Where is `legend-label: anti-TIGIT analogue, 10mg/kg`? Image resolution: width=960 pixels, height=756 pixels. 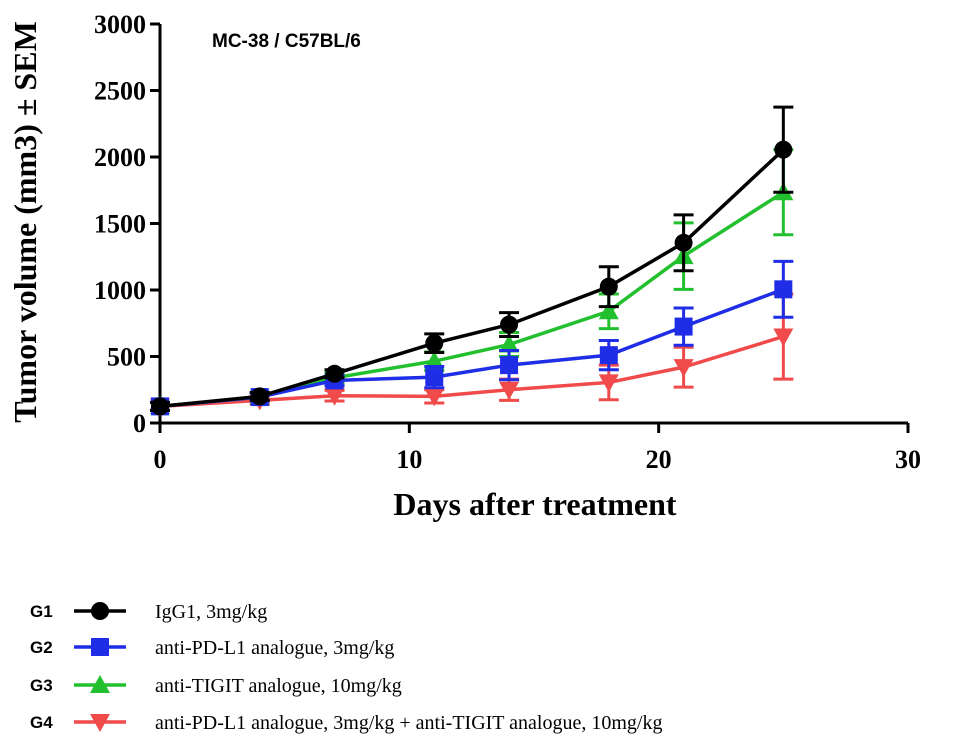 legend-label: anti-TIGIT analogue, 10mg/kg is located at coordinates (278, 686).